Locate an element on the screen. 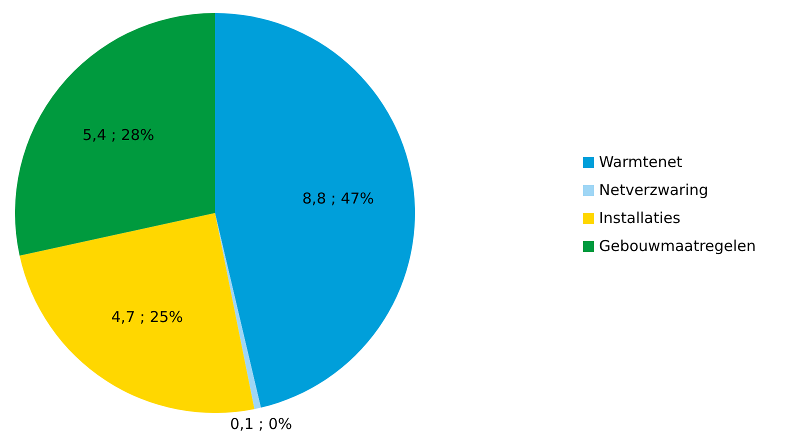  data-label: 5,4 ; 28% is located at coordinates (118, 135).